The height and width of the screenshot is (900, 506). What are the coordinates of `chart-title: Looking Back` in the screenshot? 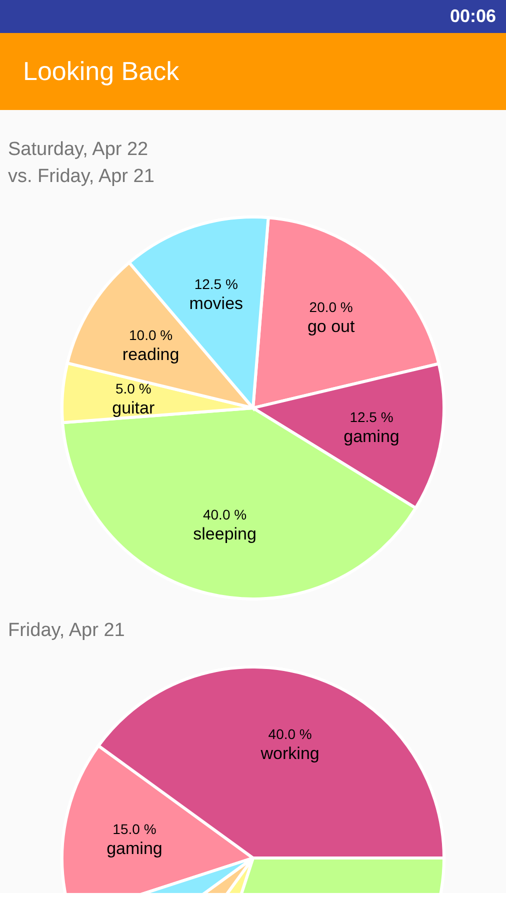 It's located at (101, 71).